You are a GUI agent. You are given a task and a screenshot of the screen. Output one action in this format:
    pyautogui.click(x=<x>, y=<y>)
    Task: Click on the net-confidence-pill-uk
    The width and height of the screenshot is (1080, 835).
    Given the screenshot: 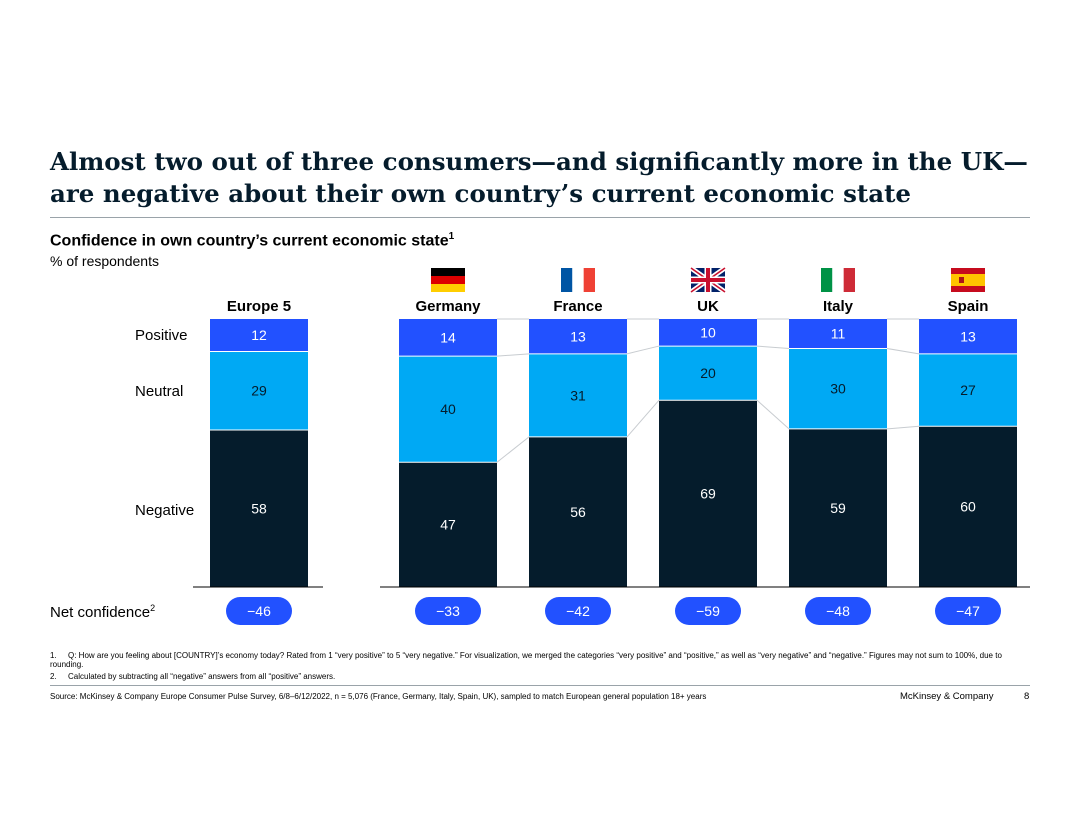 What is the action you would take?
    pyautogui.click(x=708, y=611)
    